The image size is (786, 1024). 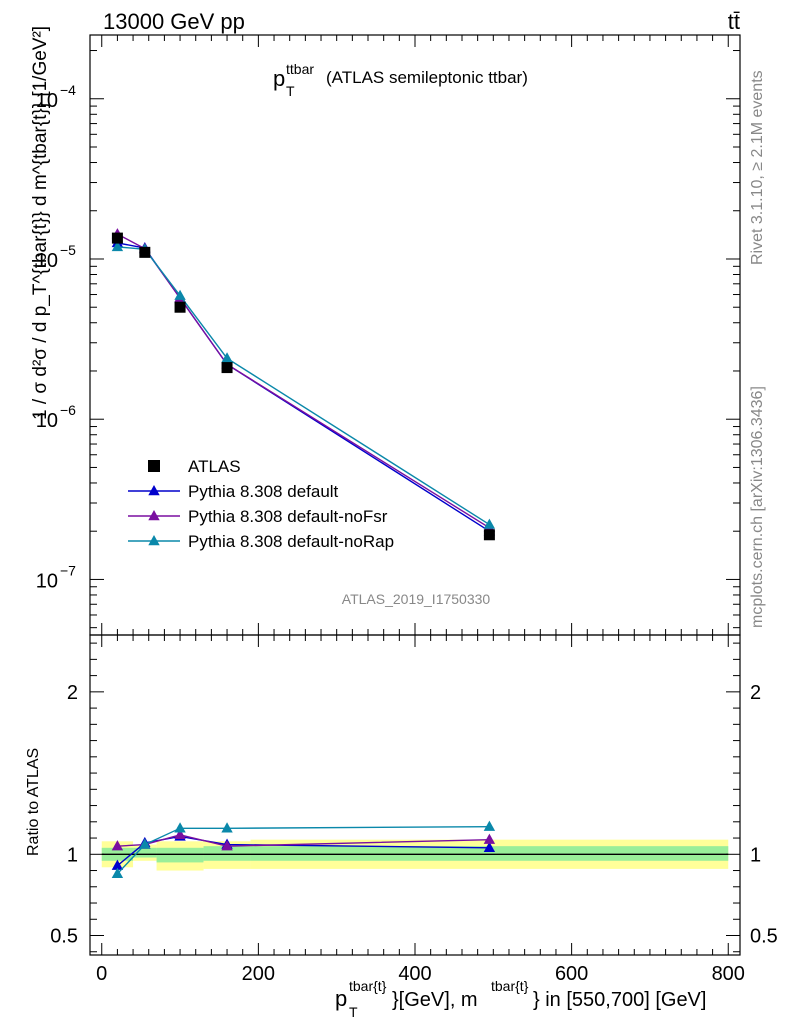 What do you see at coordinates (414, 974) in the screenshot?
I see `x-tick-label: 400` at bounding box center [414, 974].